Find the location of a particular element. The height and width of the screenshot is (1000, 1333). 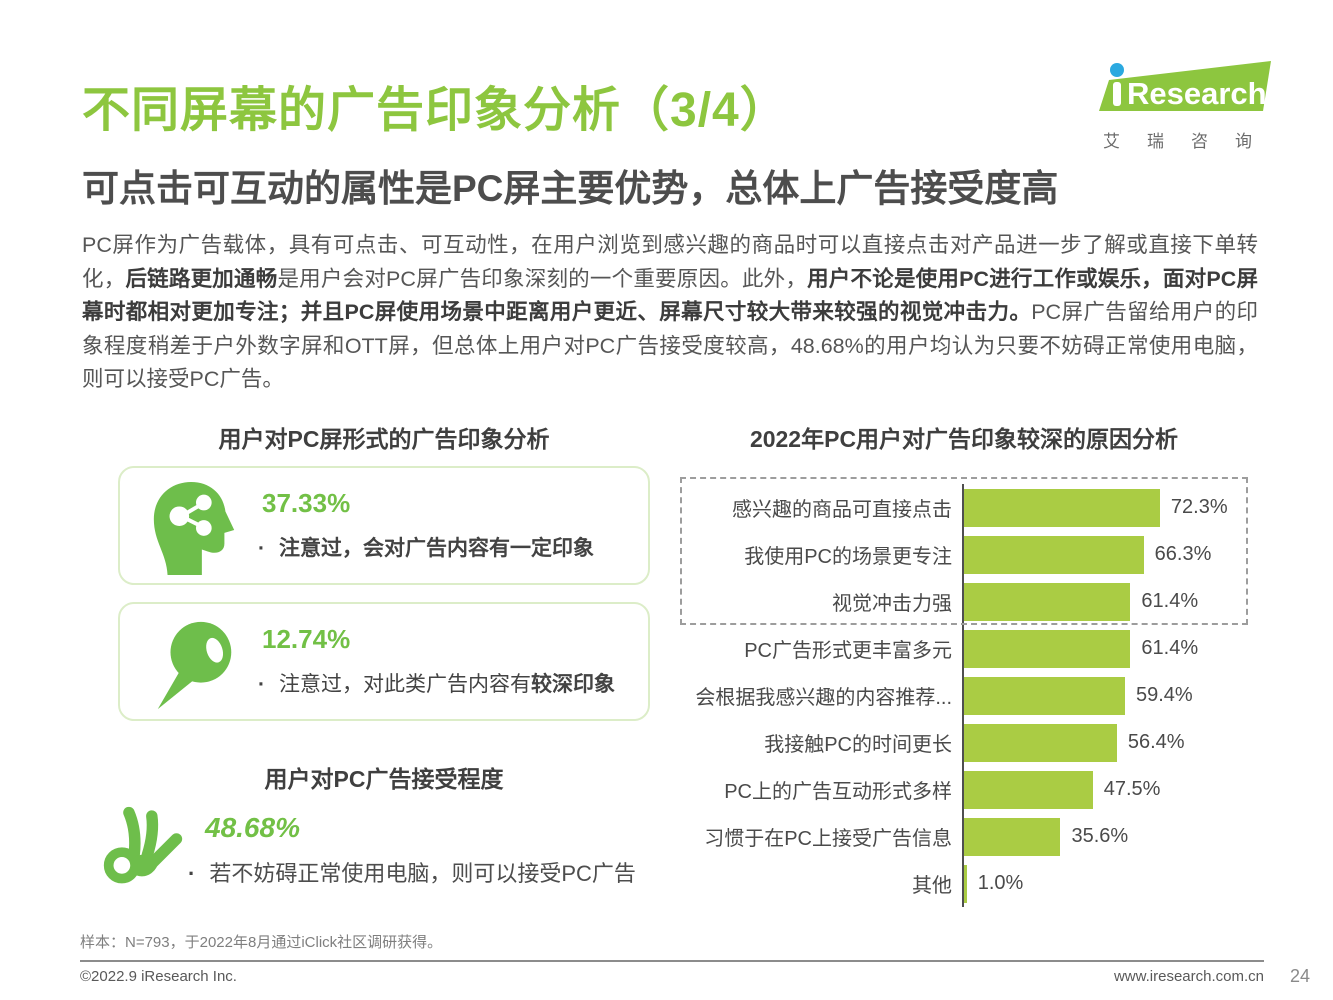

bar-value-label: 47.5% is located at coordinates (1132, 789).